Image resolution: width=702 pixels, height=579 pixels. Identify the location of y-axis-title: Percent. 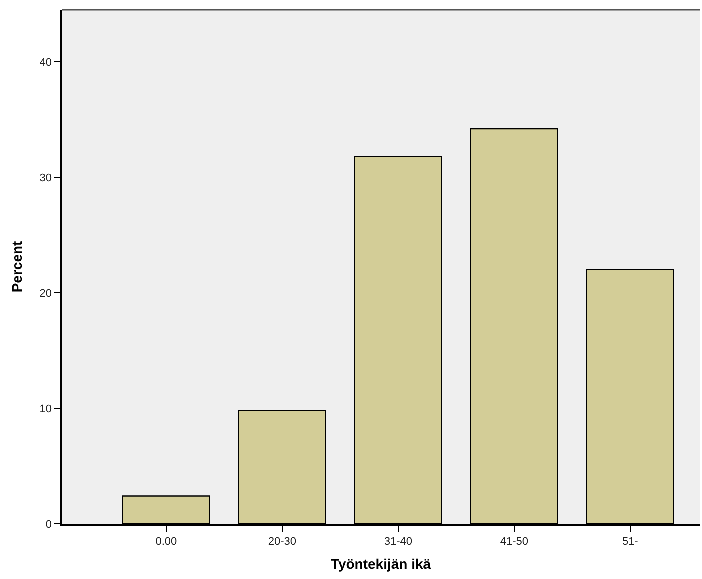
(16, 266).